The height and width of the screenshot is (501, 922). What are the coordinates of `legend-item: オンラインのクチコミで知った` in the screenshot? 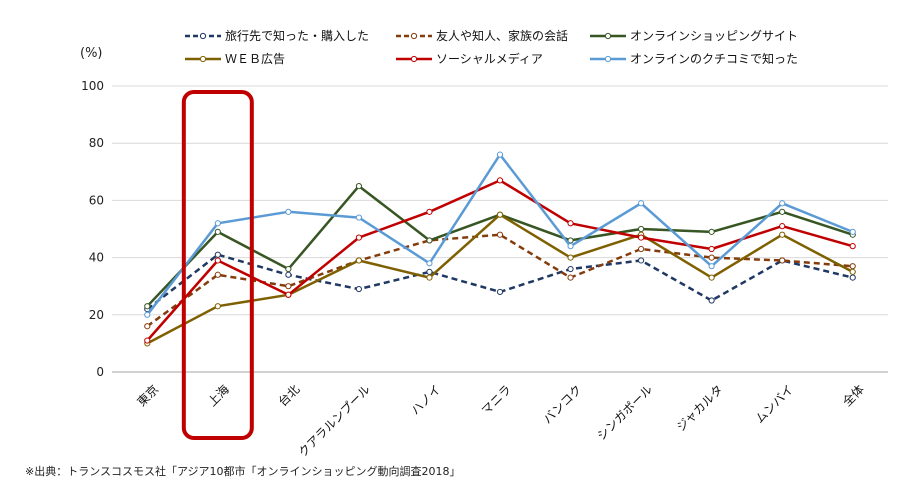 It's located at (694, 59).